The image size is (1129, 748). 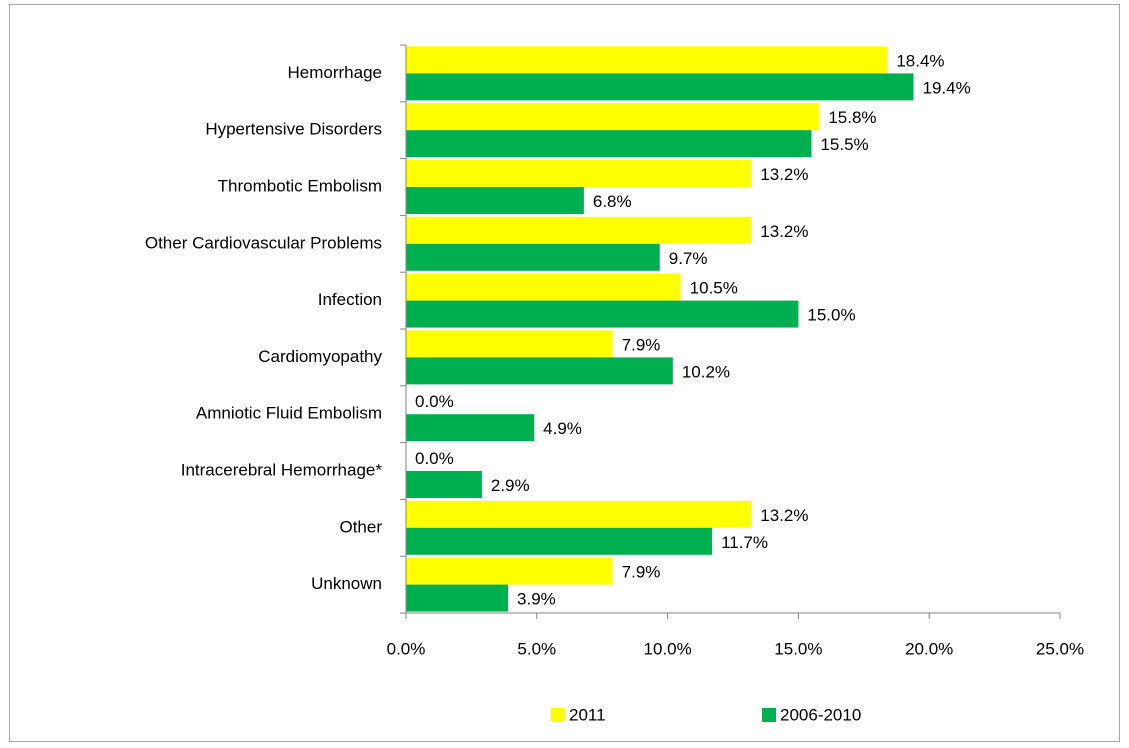 I want to click on value-label: 15.8%, so click(x=852, y=117).